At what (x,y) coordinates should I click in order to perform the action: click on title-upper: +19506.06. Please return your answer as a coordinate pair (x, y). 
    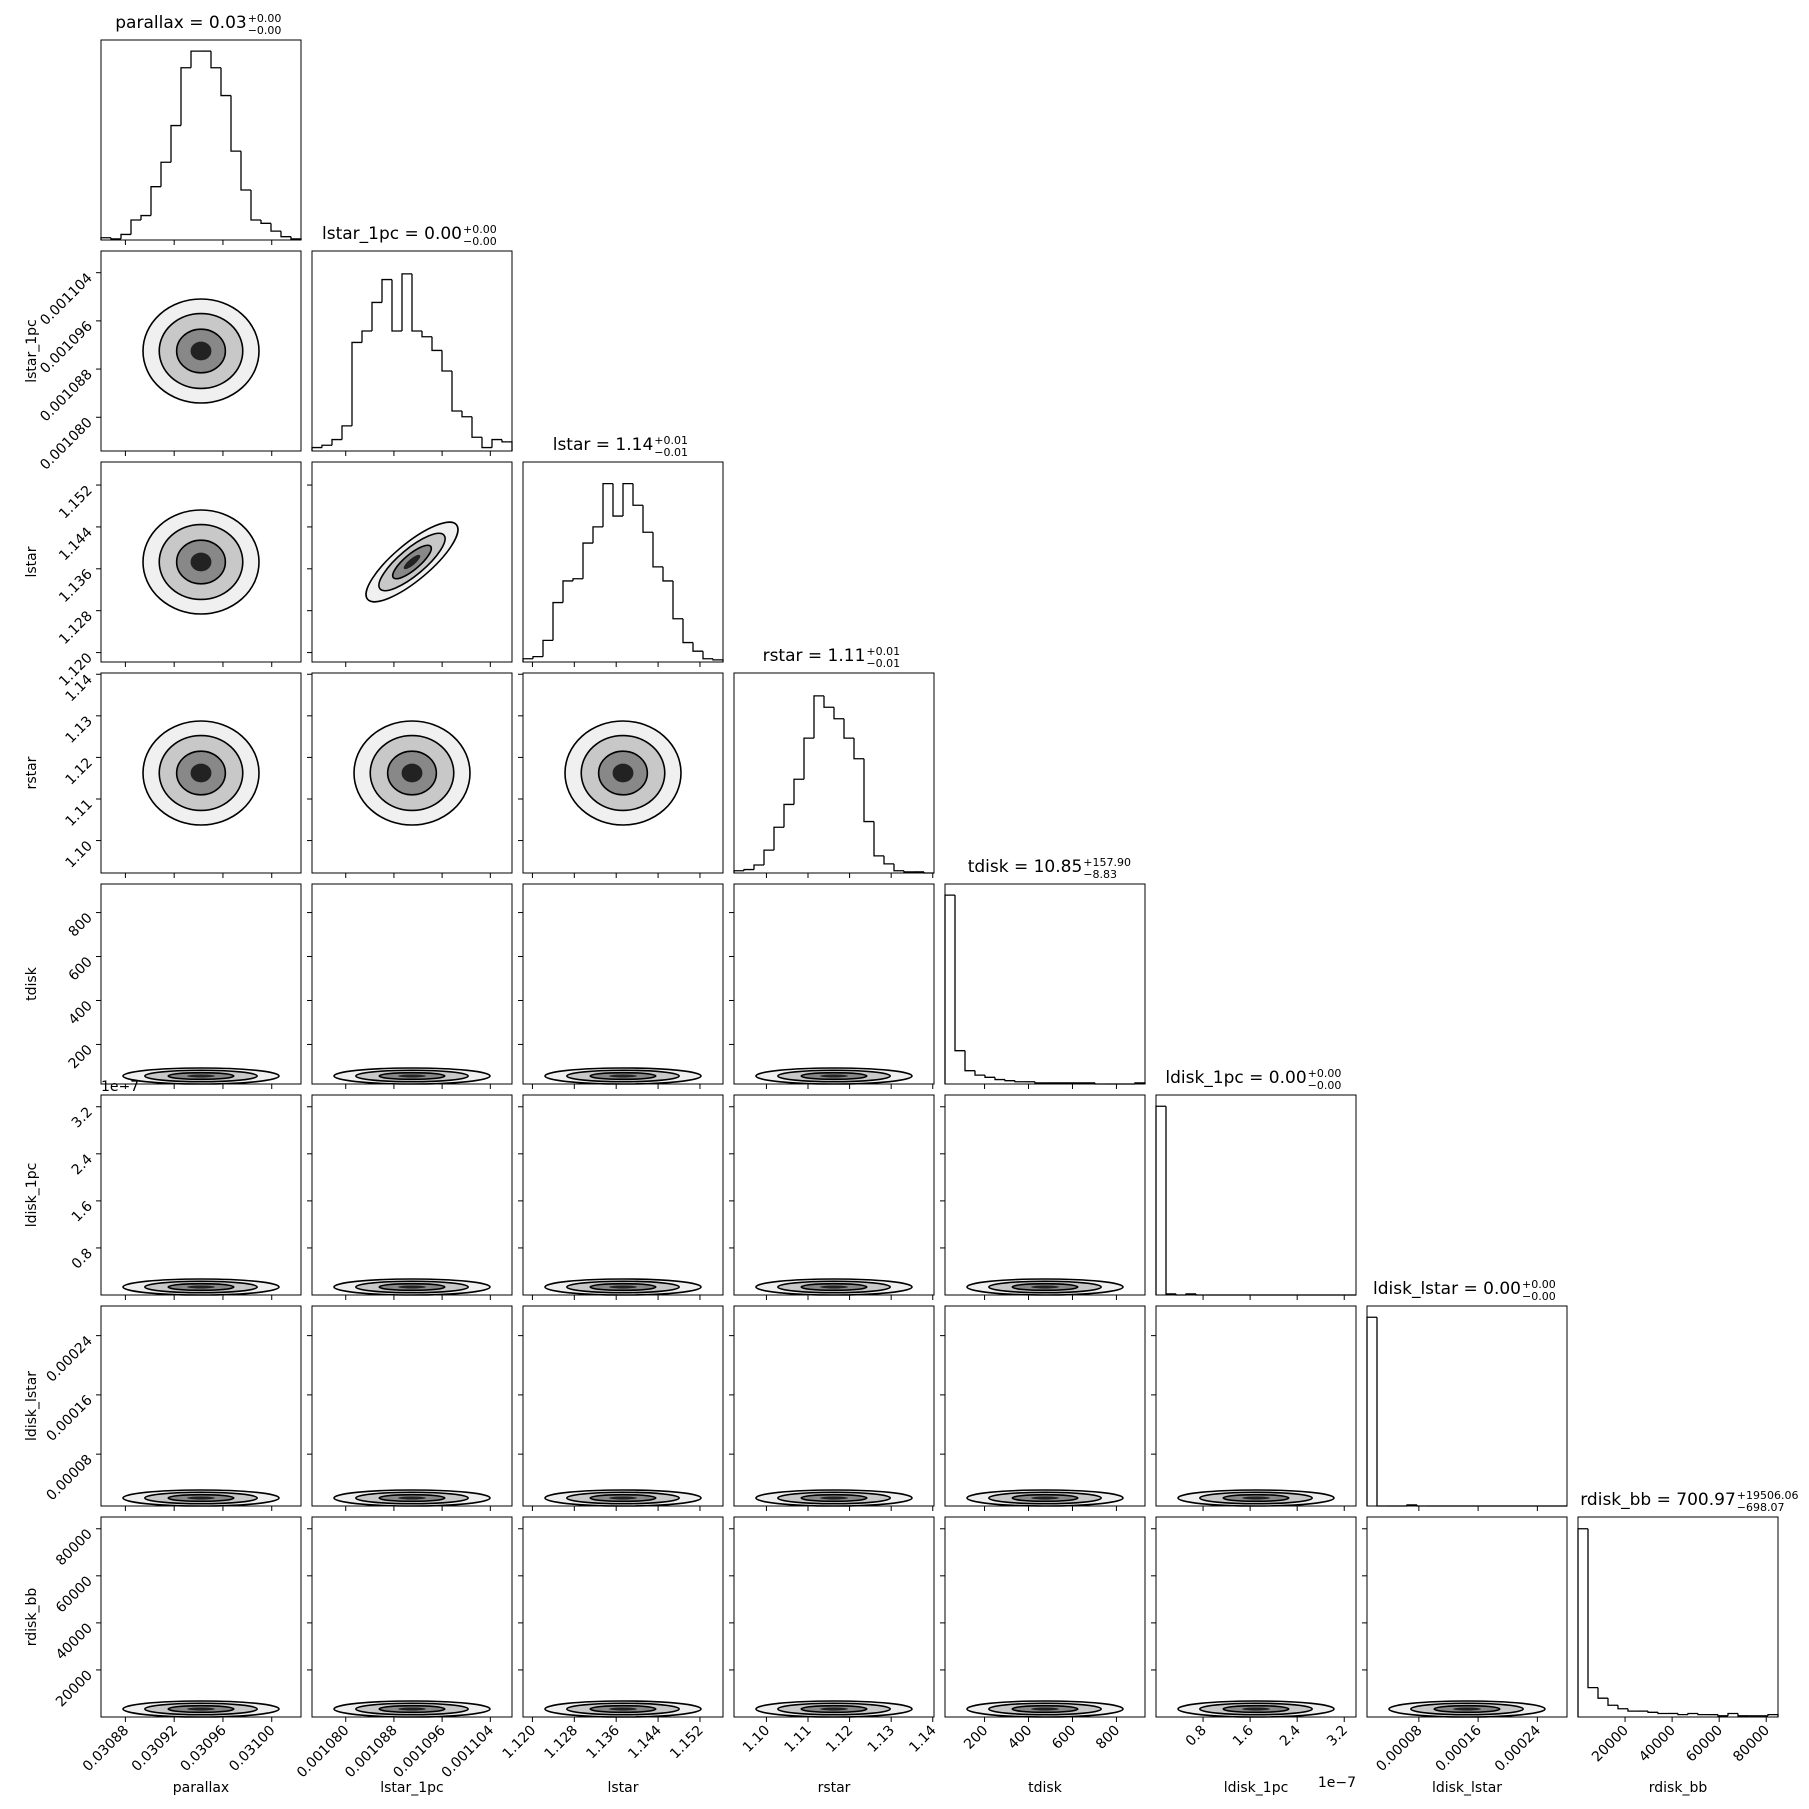
    Looking at the image, I should click on (1768, 1495).